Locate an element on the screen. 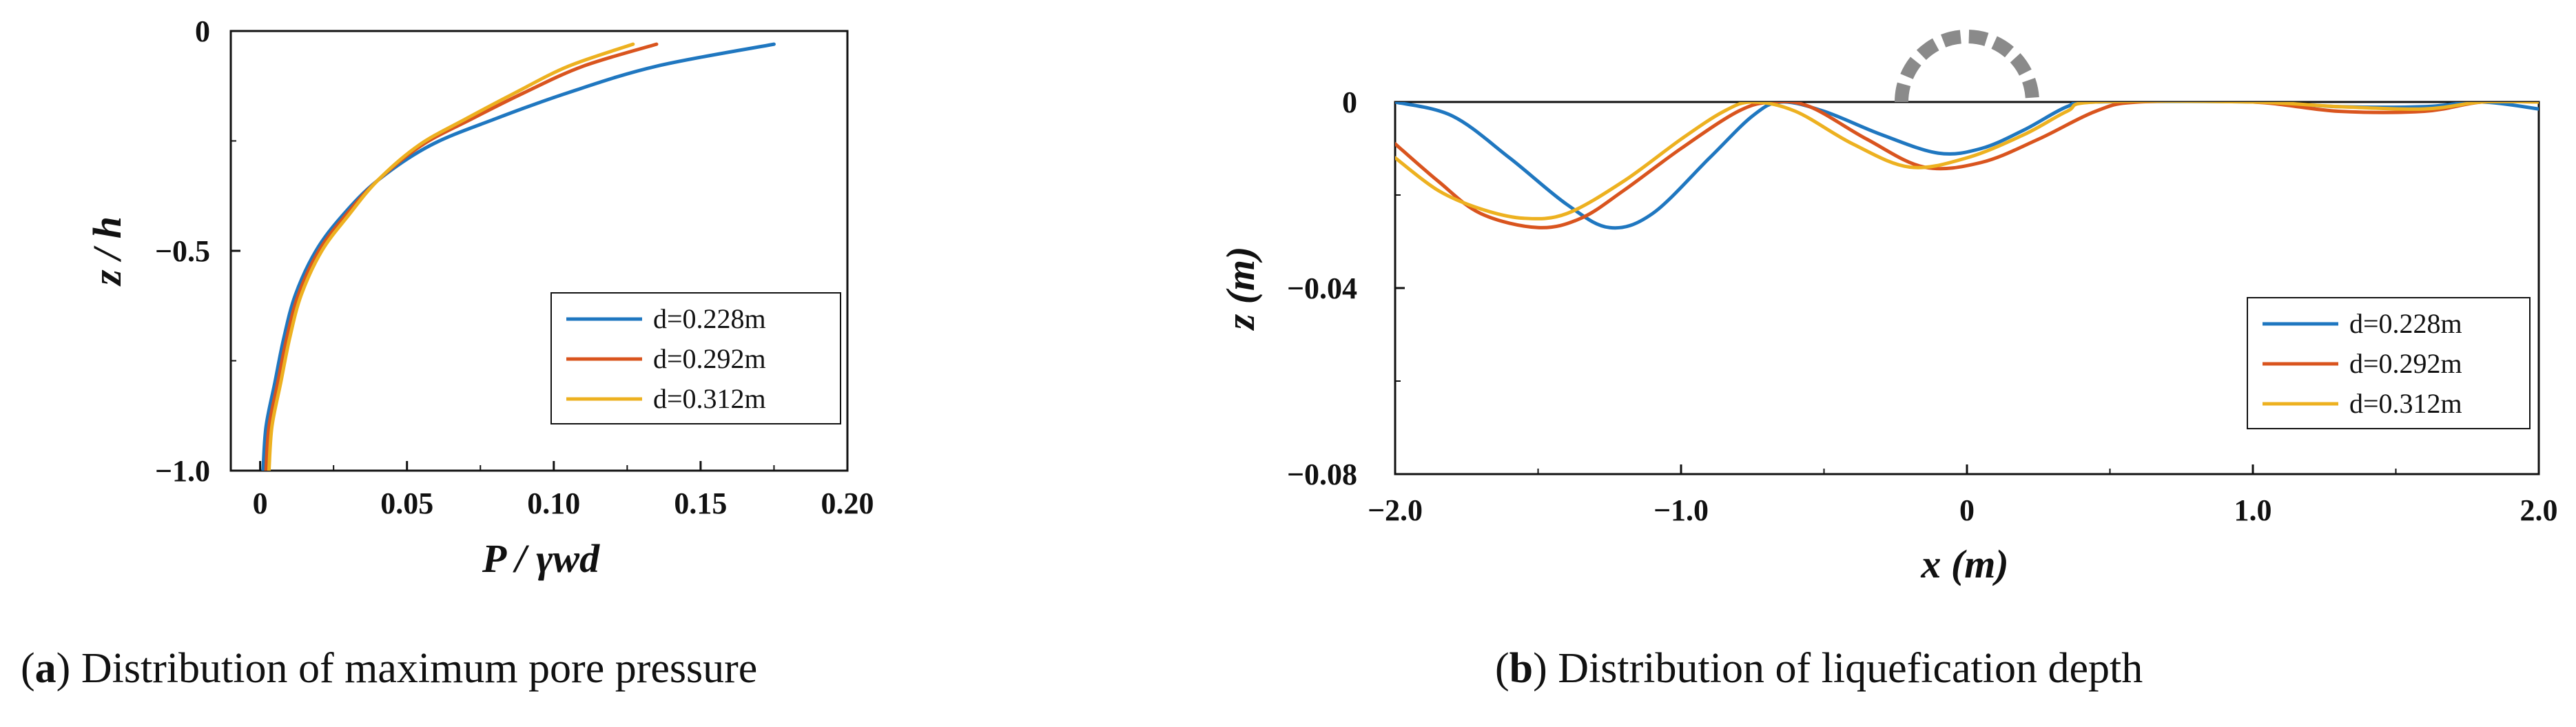 The height and width of the screenshot is (727, 2576). x-axis-label: P / γwd is located at coordinates (541, 558).